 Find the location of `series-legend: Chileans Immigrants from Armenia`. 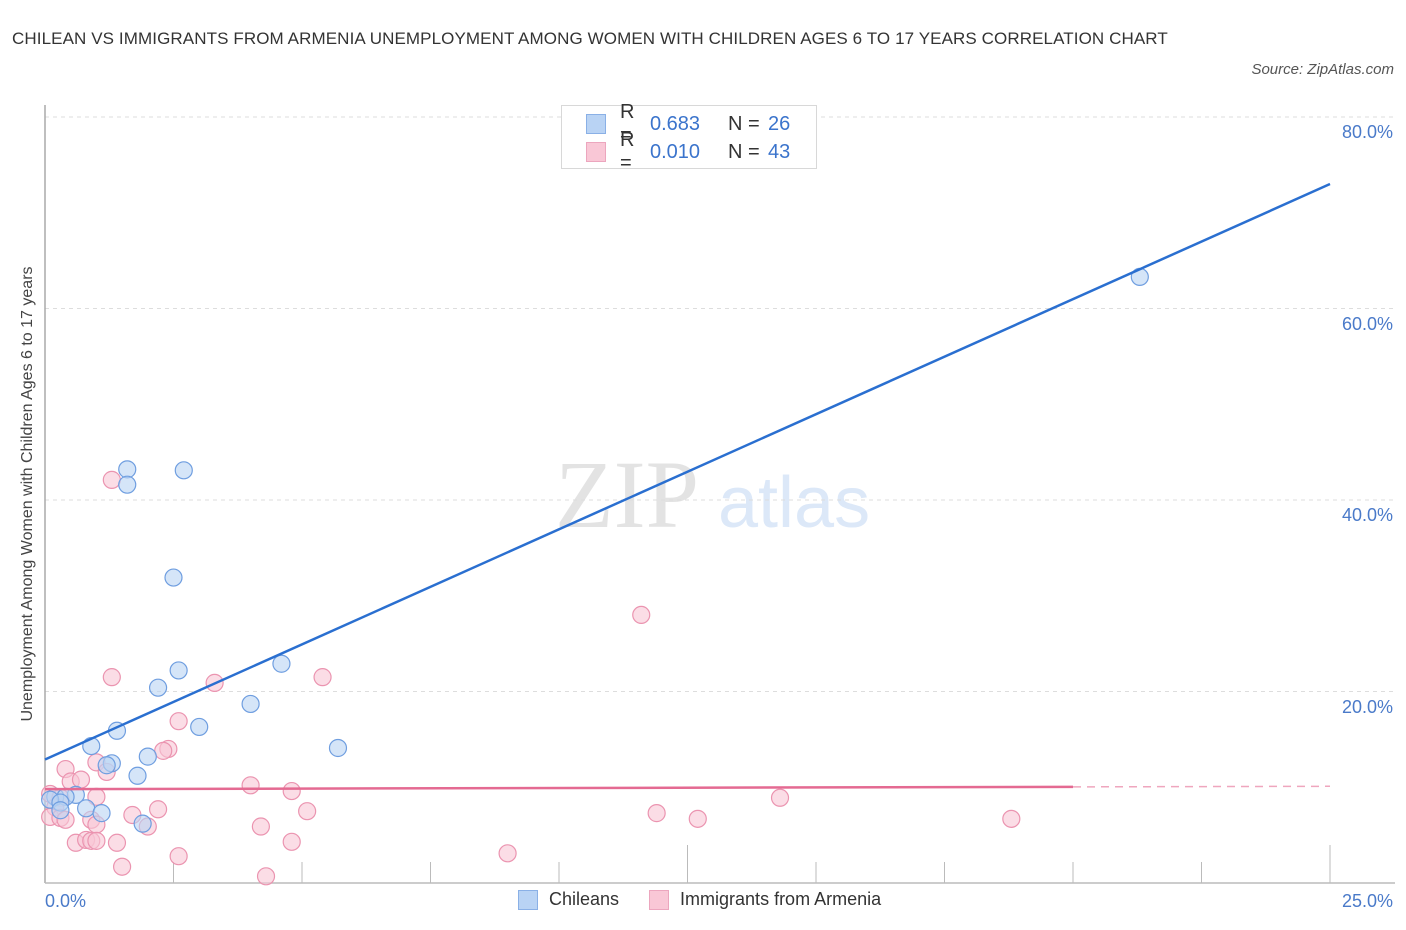

series-legend: Chileans Immigrants from Armenia is located at coordinates (714, 899).